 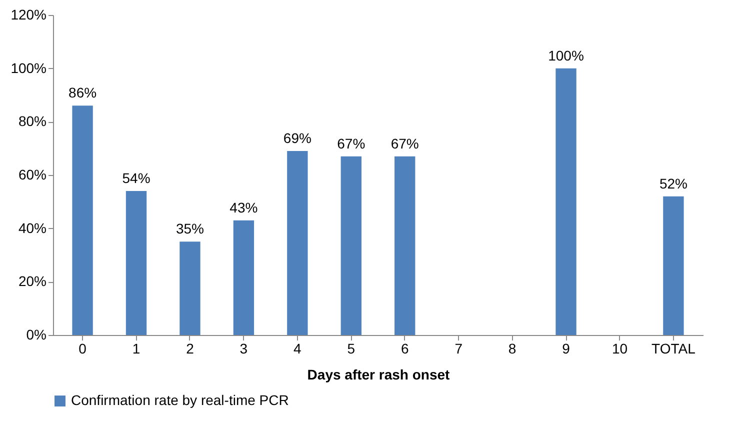 What do you see at coordinates (28, 68) in the screenshot?
I see `y-tick-label: 100%` at bounding box center [28, 68].